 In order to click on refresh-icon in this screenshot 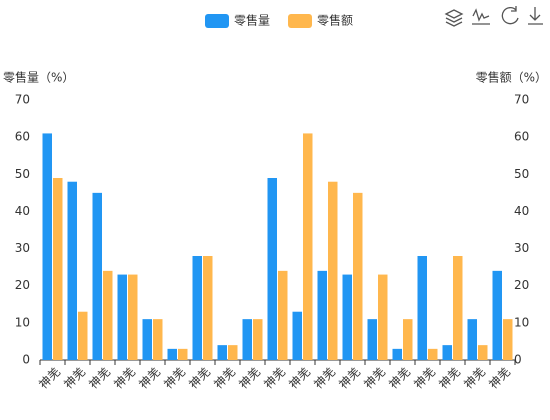, I will do `click(510, 15)`.